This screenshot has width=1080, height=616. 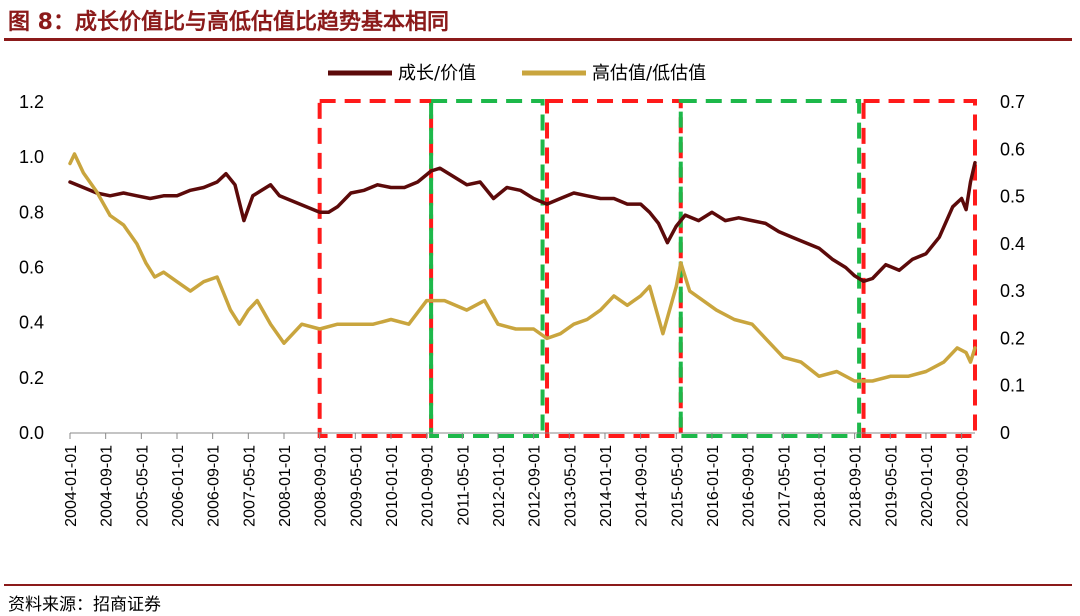 What do you see at coordinates (228, 22) in the screenshot?
I see `page-title: 图 8：成长价值比与高低估值比趋势基本相同` at bounding box center [228, 22].